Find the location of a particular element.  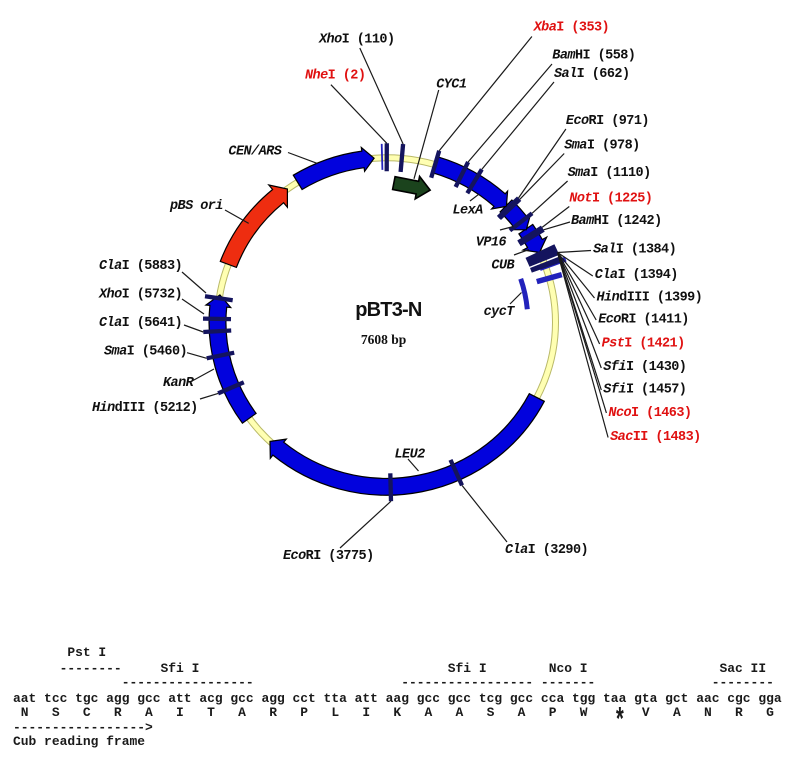

svg-text: CYC1 is located at coordinates (451, 85).